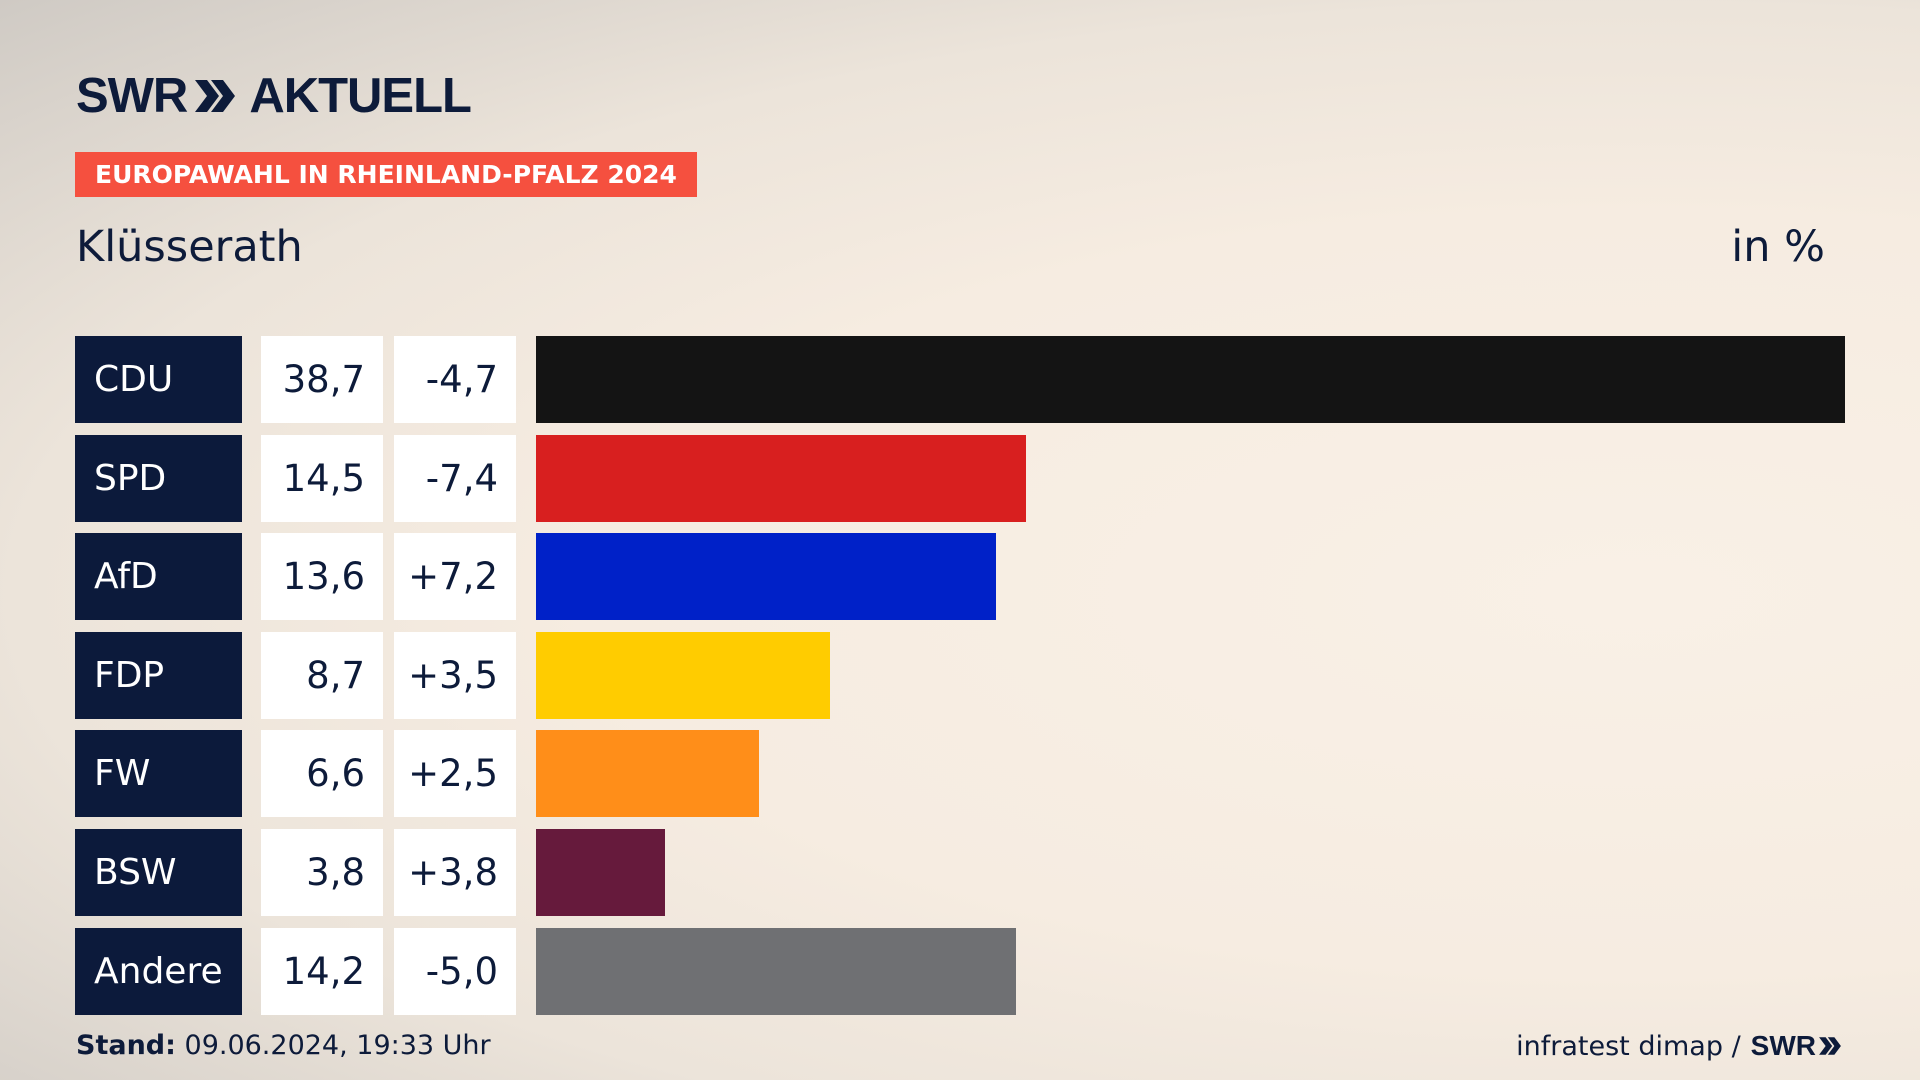  I want to click on diff-label: +3,5, so click(455, 675).